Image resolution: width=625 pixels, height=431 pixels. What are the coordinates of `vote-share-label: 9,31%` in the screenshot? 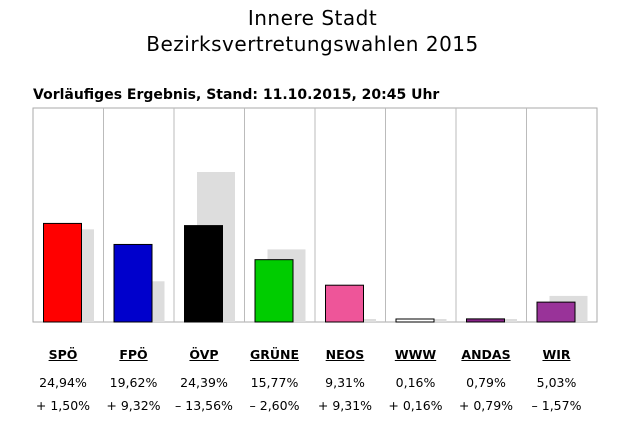 It's located at (345, 382).